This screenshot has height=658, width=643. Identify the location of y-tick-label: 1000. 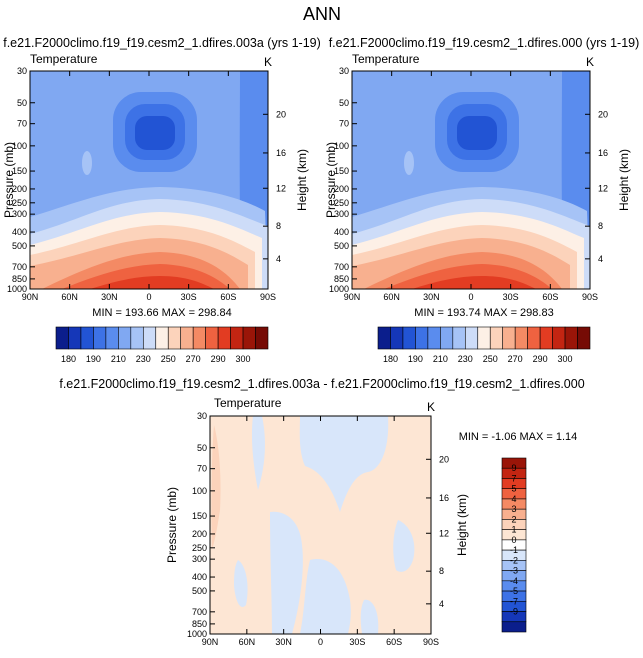
(17, 289).